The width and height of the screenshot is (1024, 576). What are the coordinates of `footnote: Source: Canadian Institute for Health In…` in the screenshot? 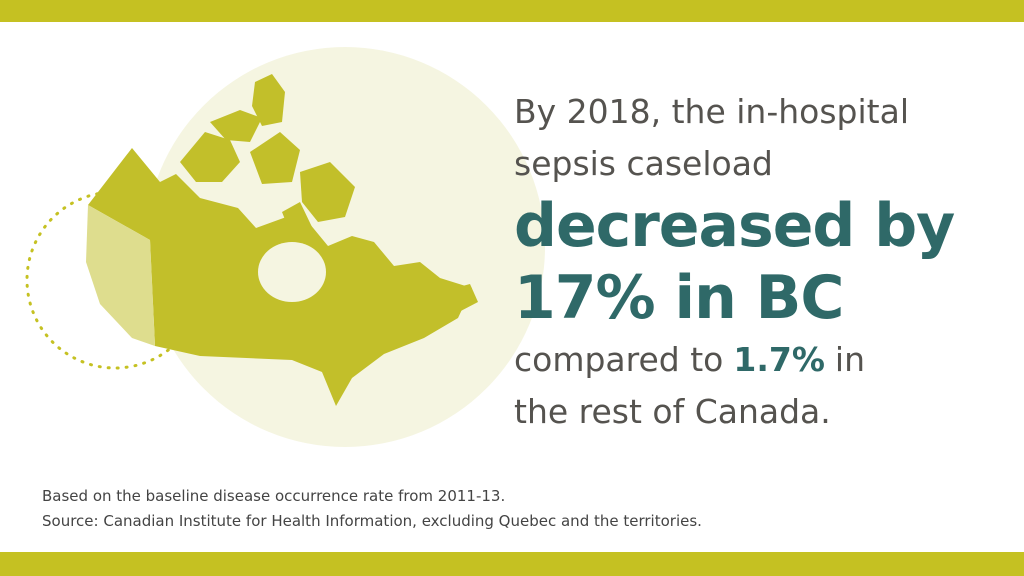 It's located at (372, 521).